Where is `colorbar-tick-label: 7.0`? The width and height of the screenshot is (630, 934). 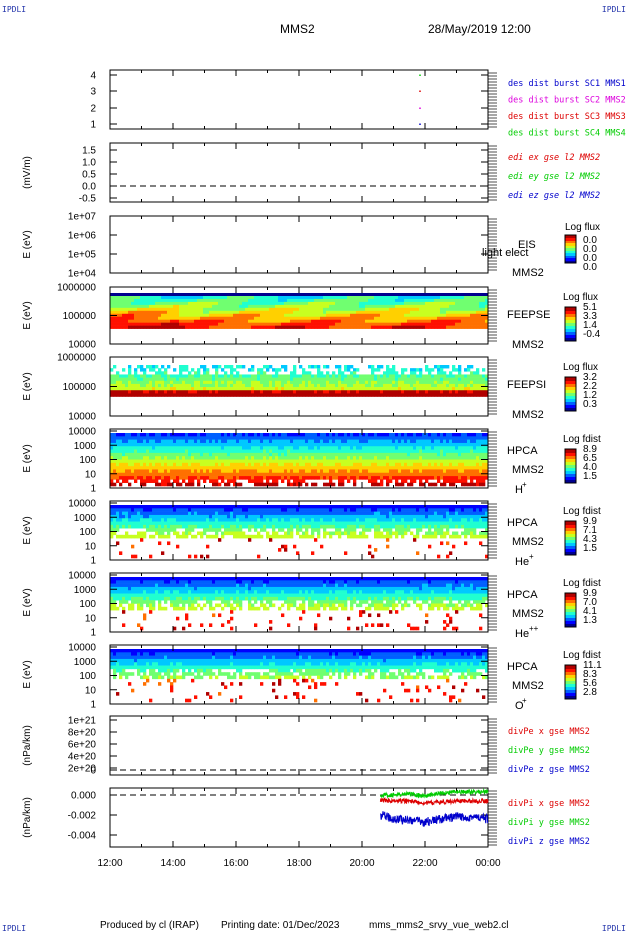
colorbar-tick-label: 7.0 is located at coordinates (590, 602).